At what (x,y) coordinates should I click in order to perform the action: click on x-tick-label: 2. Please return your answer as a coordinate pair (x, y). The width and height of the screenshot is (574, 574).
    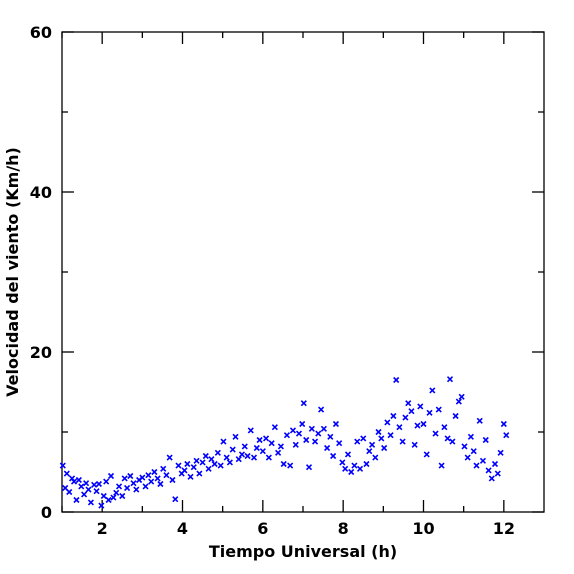
    Looking at the image, I should click on (102, 528).